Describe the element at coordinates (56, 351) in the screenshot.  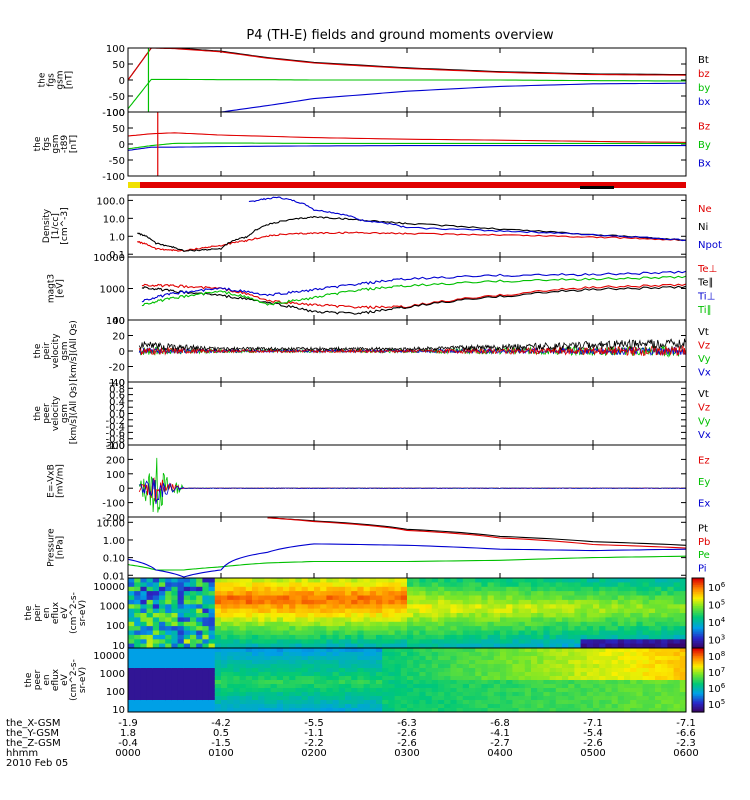
I see `ylabel-peir-velocity-2: velocity` at that location.